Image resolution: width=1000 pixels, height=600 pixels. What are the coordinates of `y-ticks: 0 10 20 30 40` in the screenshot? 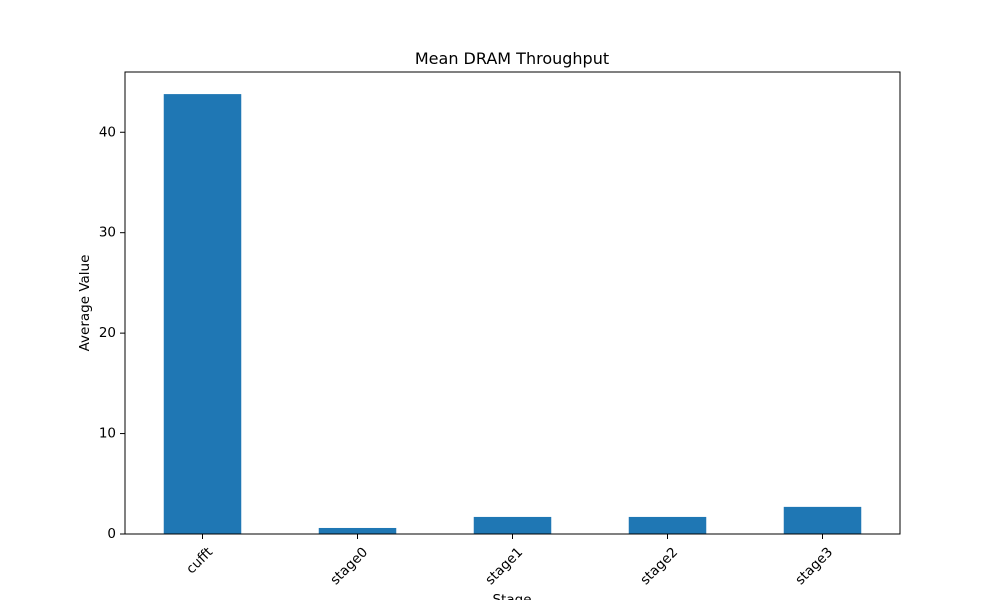 It's located at (112, 333).